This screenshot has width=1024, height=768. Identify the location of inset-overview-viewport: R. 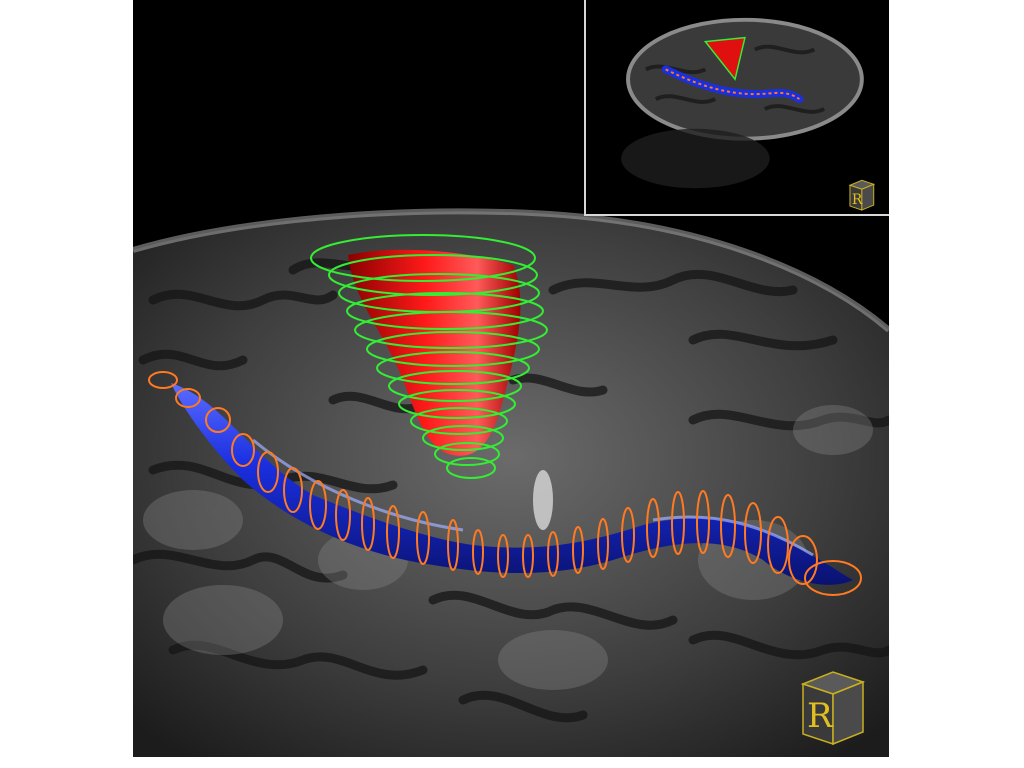
(736, 108).